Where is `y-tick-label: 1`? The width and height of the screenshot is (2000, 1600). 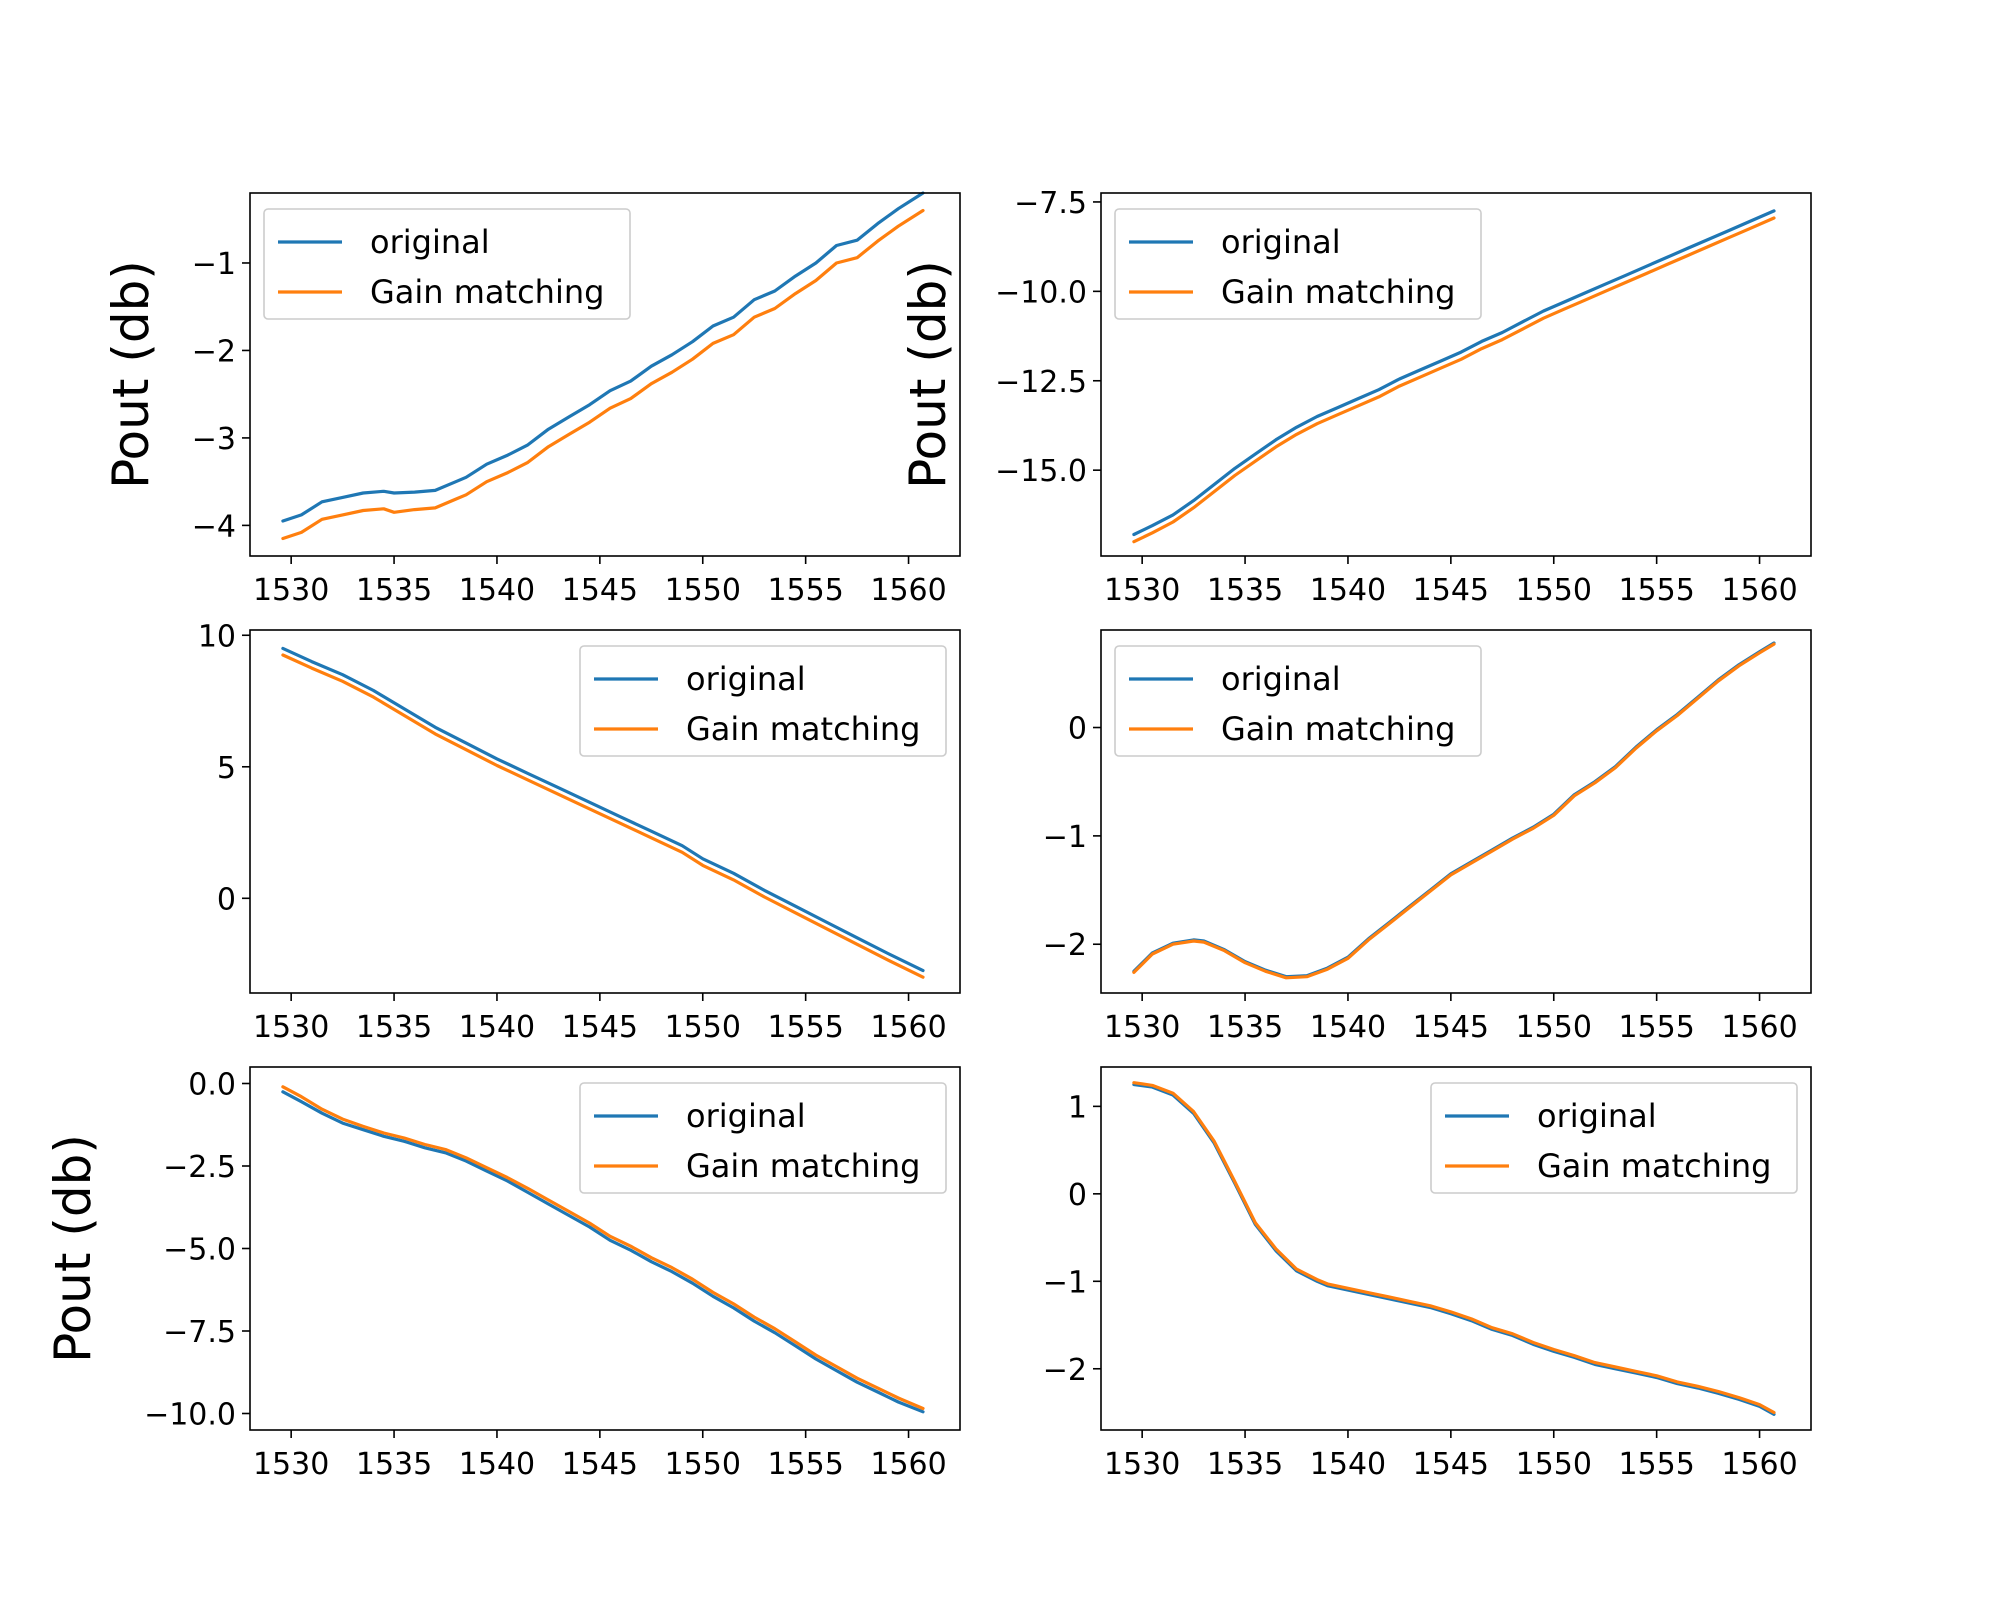 y-tick-label: 1 is located at coordinates (1077, 1107).